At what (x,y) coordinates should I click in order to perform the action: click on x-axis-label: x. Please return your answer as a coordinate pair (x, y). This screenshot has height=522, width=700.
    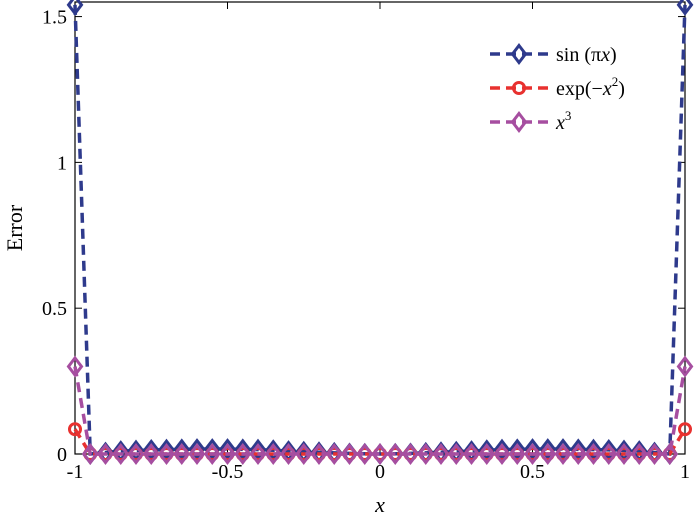
    Looking at the image, I should click on (379, 504).